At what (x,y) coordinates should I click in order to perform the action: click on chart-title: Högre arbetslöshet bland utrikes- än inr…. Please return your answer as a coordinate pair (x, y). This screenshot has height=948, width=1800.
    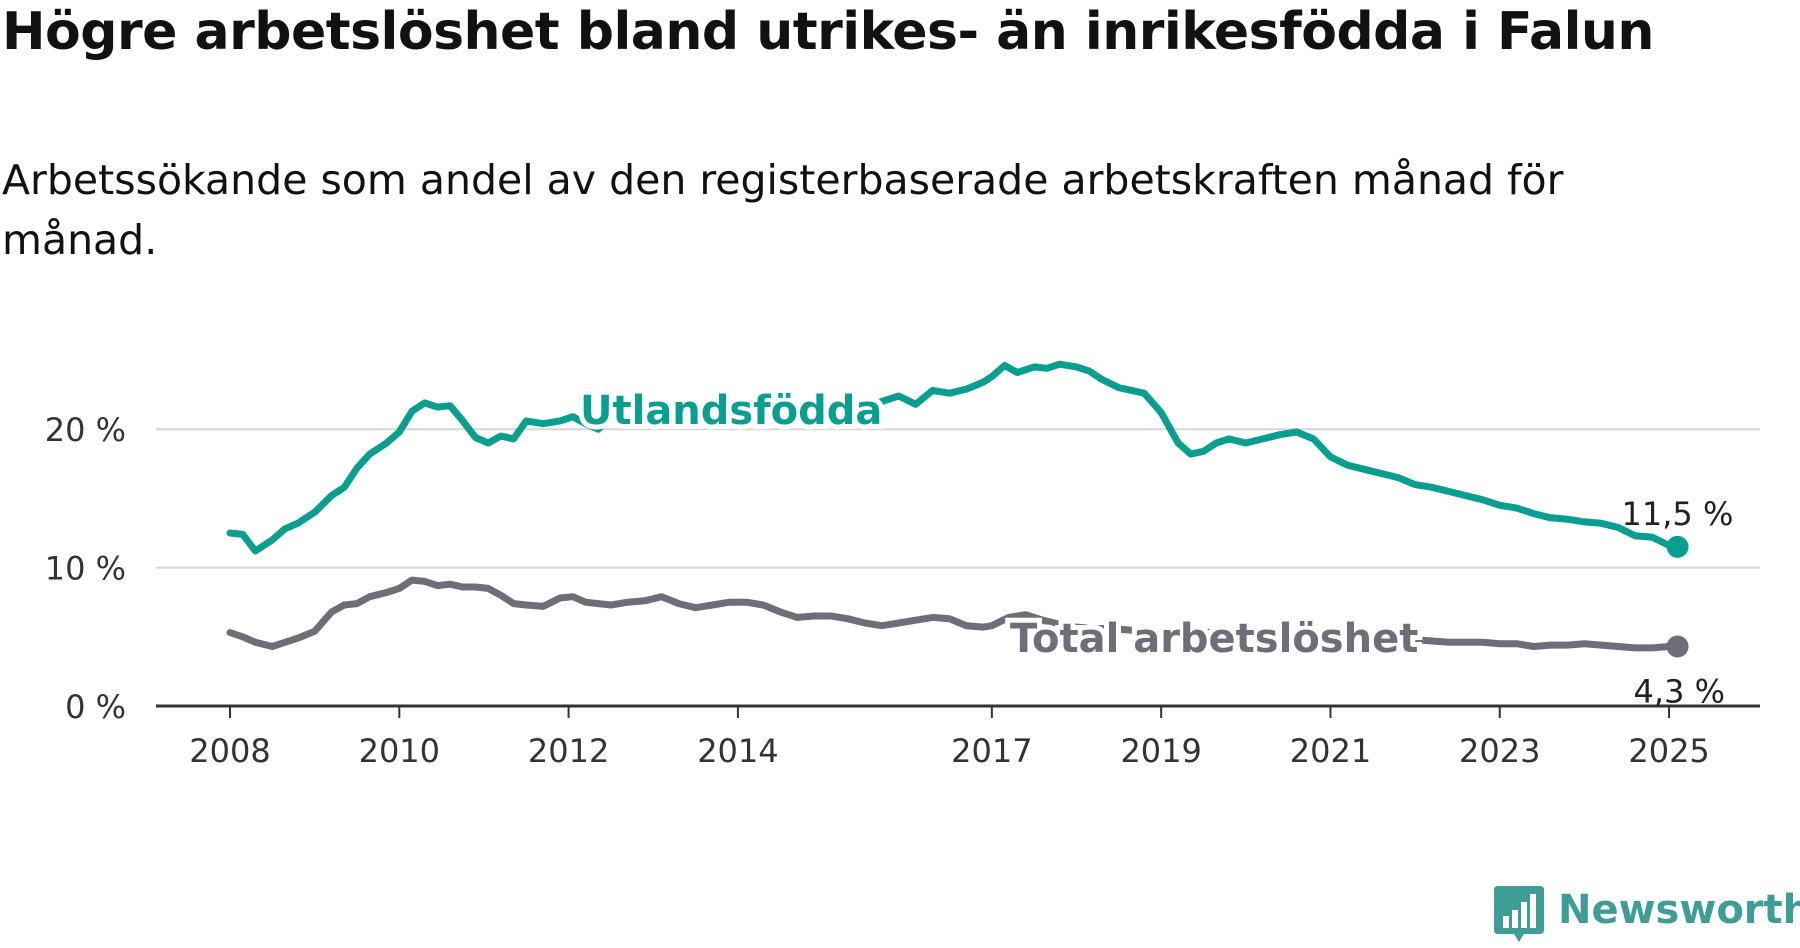
    Looking at the image, I should click on (828, 32).